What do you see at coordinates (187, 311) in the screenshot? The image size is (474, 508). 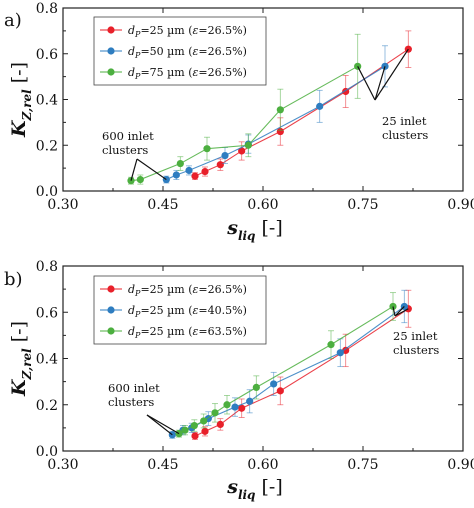 I see `legend-entry: dP=25 µm (ε=40.5%)` at bounding box center [187, 311].